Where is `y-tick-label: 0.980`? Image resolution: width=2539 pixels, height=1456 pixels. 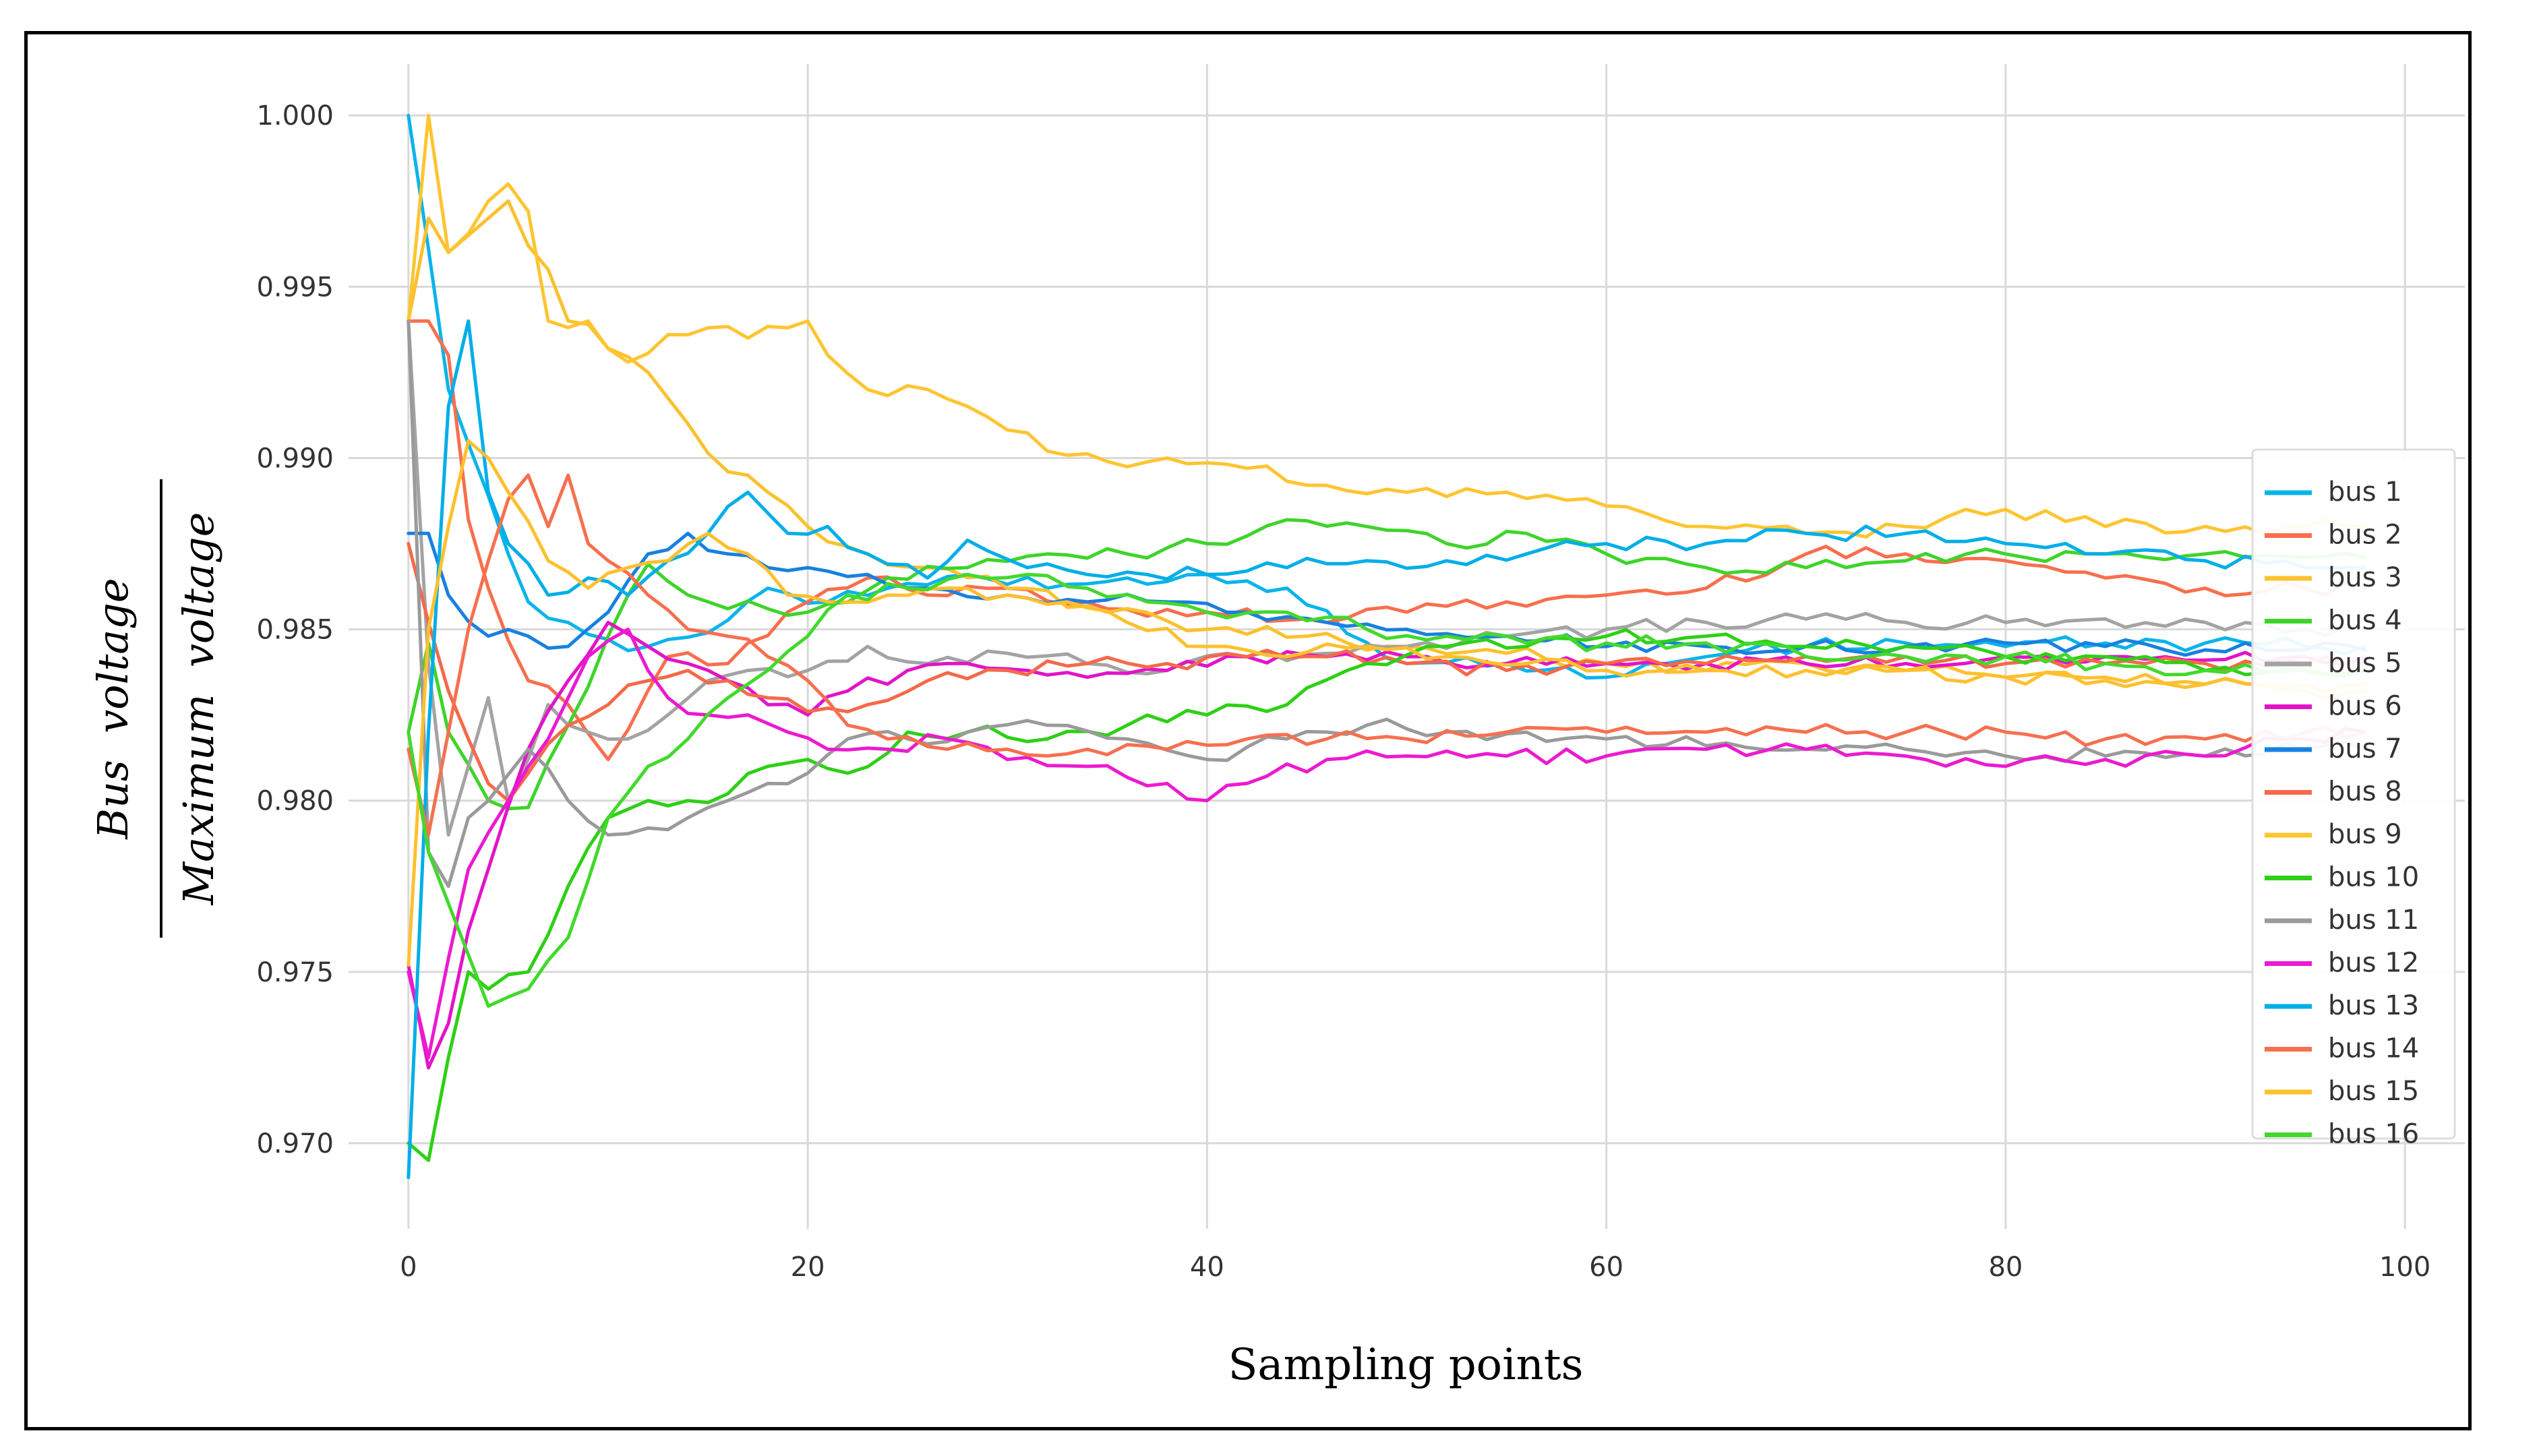 y-tick-label: 0.980 is located at coordinates (295, 801).